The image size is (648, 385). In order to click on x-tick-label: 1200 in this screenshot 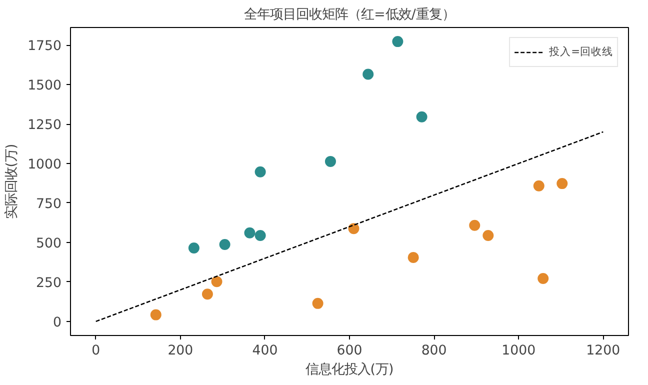, I will do `click(603, 351)`.